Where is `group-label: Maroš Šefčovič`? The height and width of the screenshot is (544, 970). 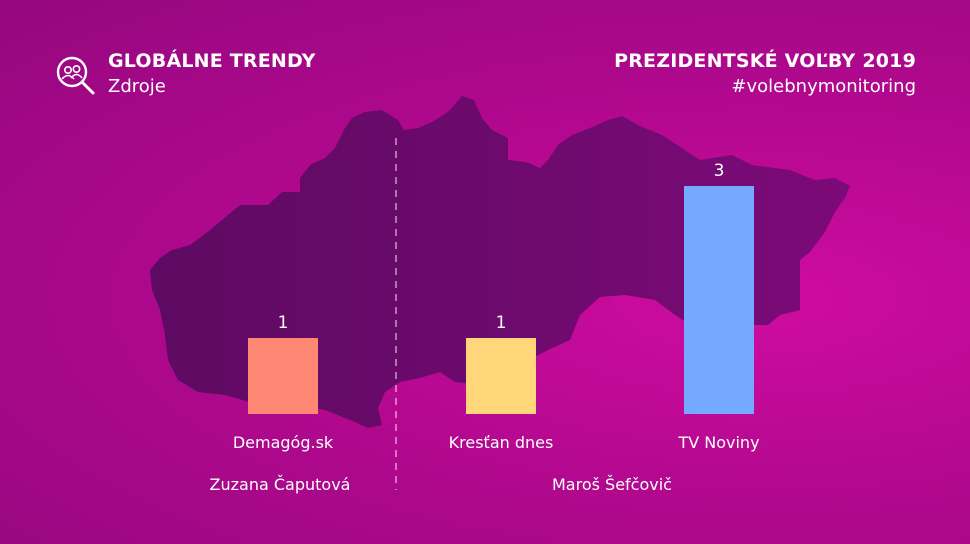
group-label: Maroš Šefčovič is located at coordinates (612, 484).